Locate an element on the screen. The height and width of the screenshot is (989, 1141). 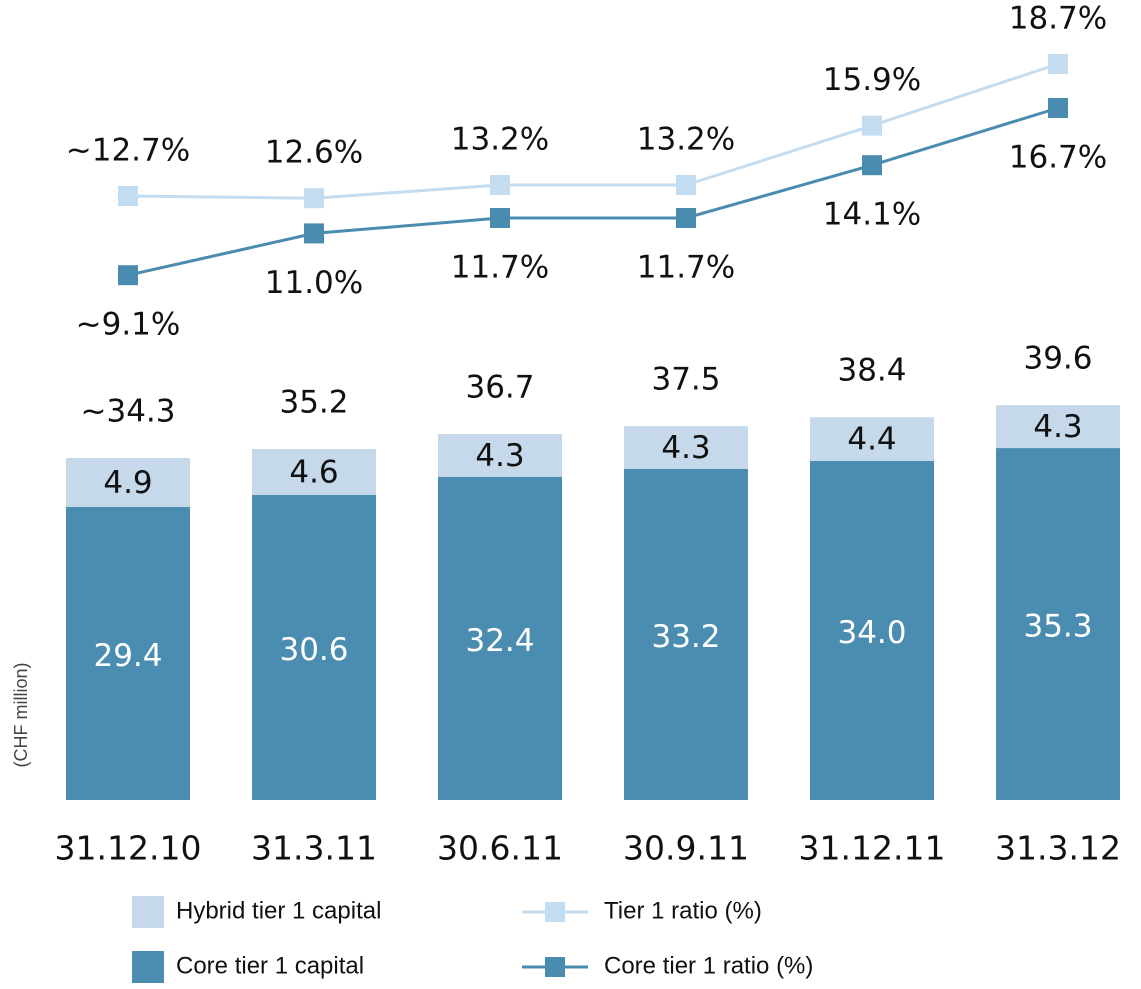
total-label: 39.6 is located at coordinates (1057, 359).